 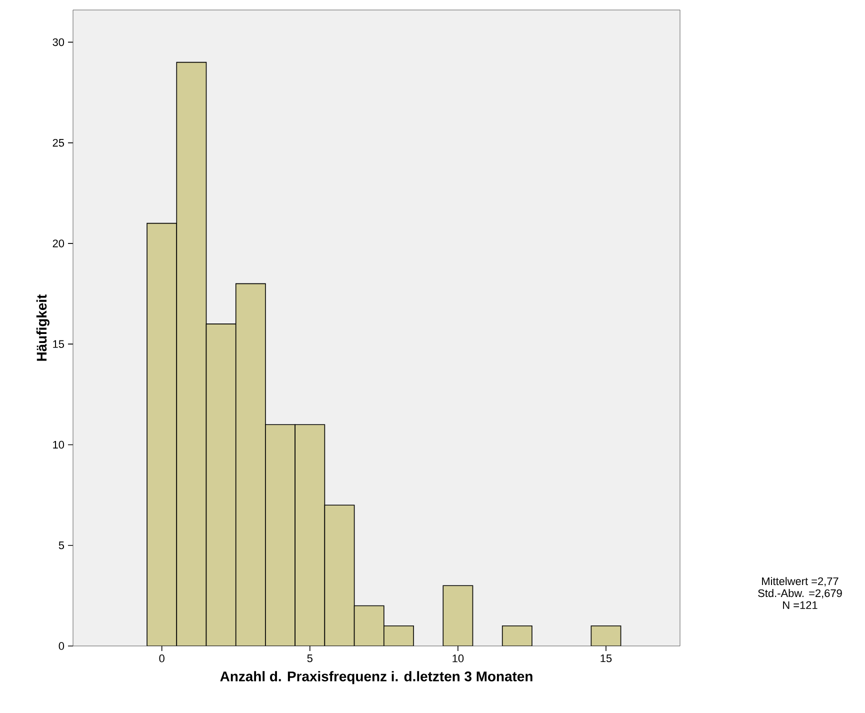 What do you see at coordinates (61, 646) in the screenshot?
I see `y-tick-label: 0` at bounding box center [61, 646].